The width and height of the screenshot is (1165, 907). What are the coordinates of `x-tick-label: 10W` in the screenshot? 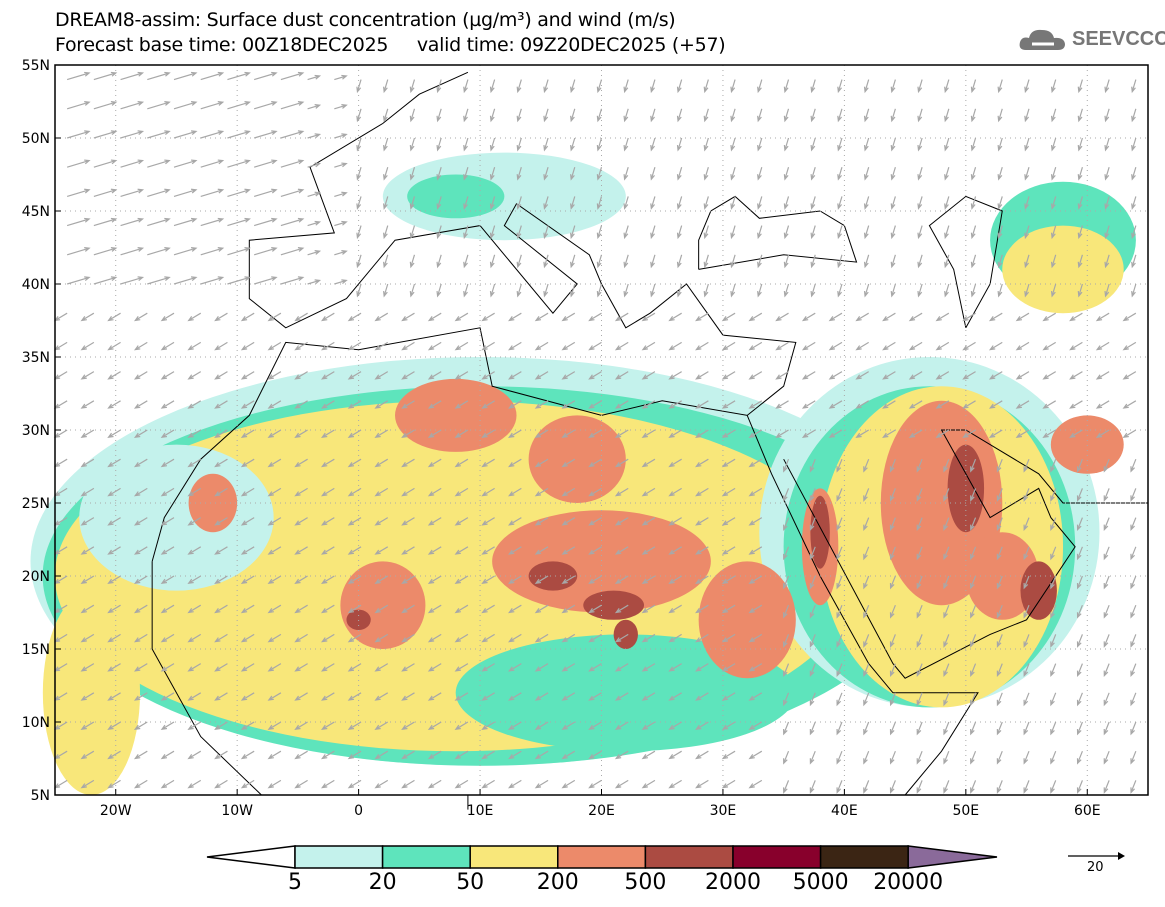 It's located at (237, 811).